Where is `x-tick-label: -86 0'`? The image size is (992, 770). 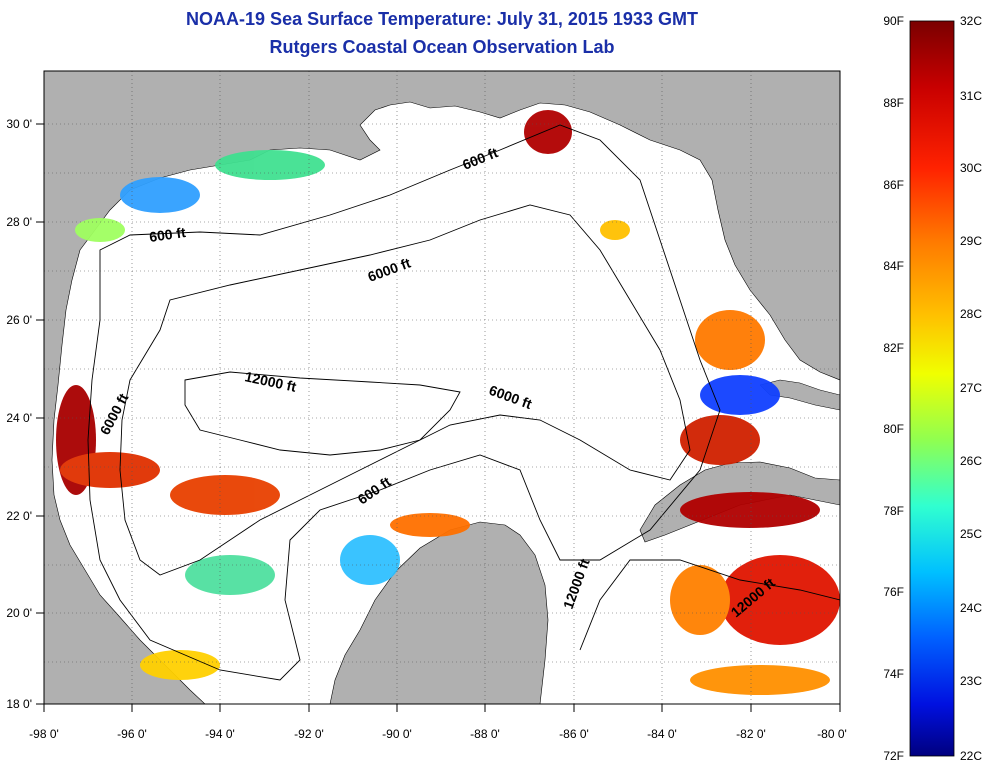 x-tick-label: -86 0' is located at coordinates (574, 734).